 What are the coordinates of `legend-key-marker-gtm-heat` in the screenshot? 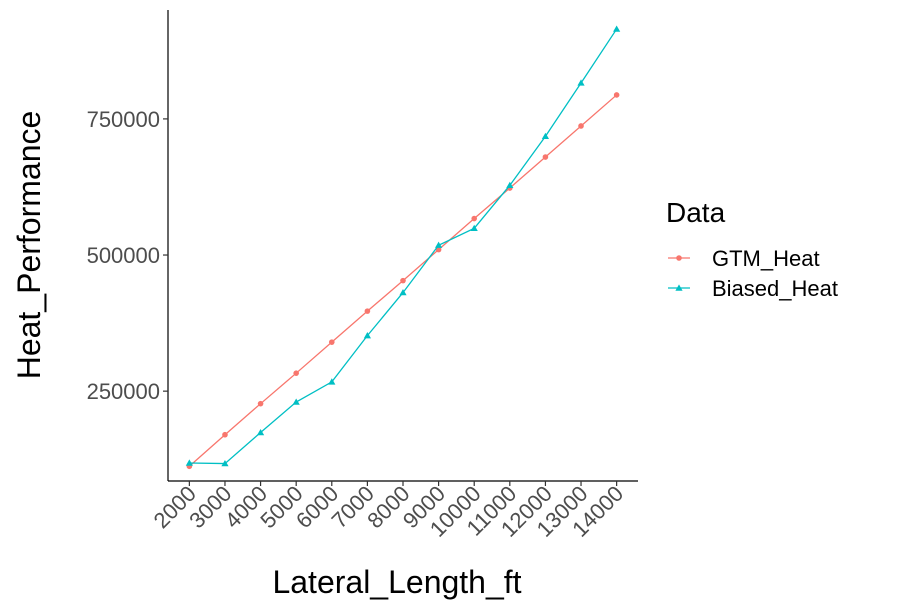 It's located at (679, 258).